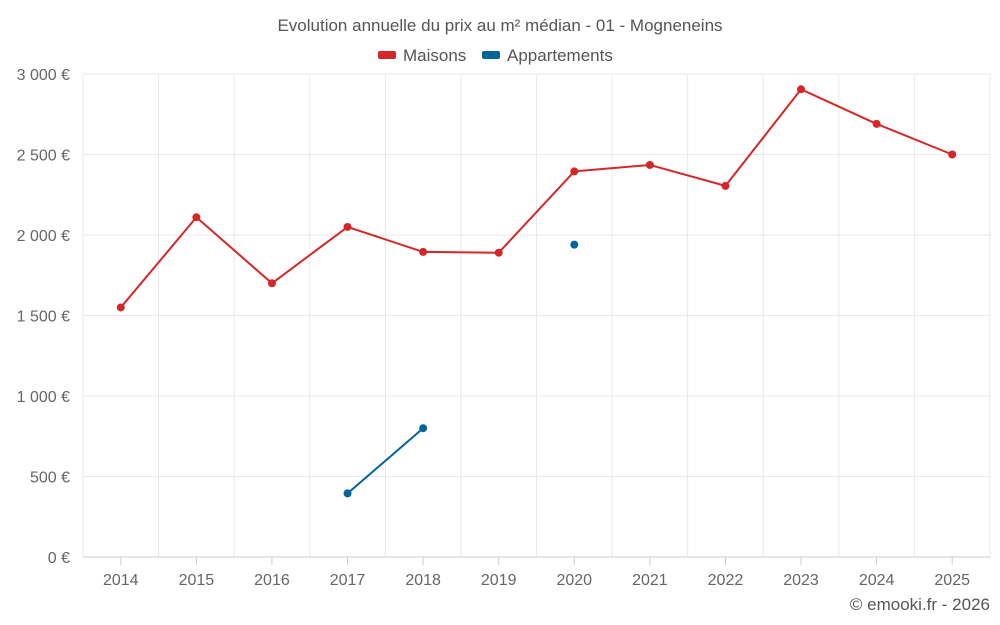 This screenshot has width=1000, height=625. I want to click on y-tick-label: 2 000 €, so click(43, 236).